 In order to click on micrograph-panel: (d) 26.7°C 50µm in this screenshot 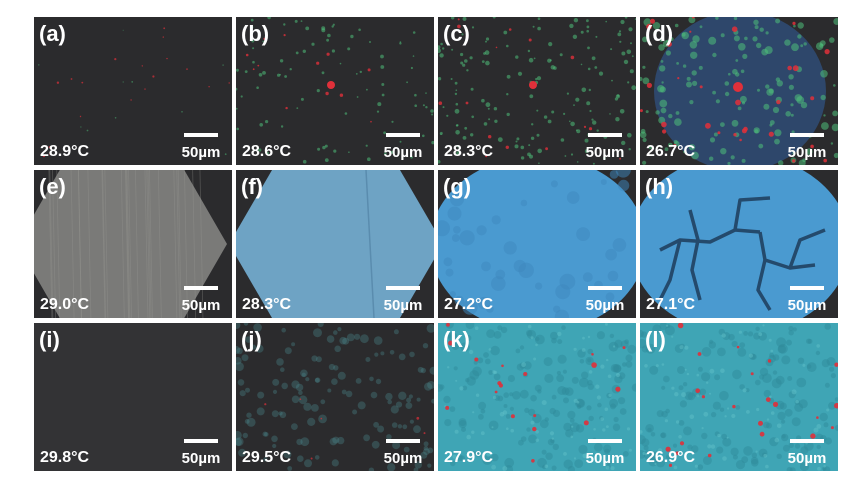, I will do `click(739, 91)`.